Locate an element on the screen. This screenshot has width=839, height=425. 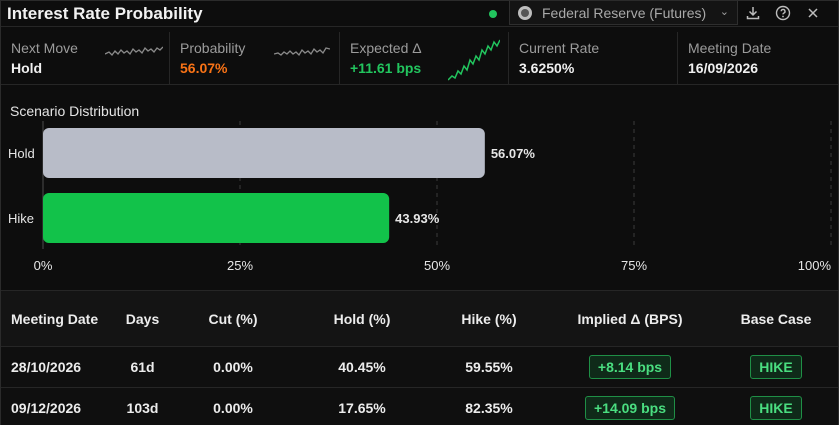
data-label: 56.07% is located at coordinates (513, 153).